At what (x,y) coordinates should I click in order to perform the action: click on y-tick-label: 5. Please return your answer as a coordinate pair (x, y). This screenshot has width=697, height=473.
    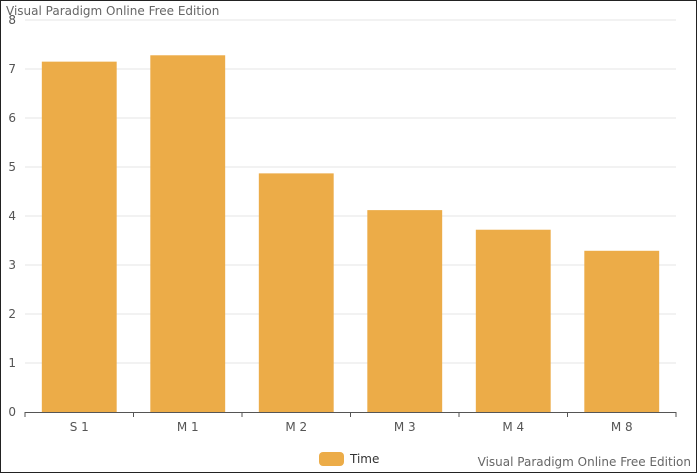
    Looking at the image, I should click on (12, 167).